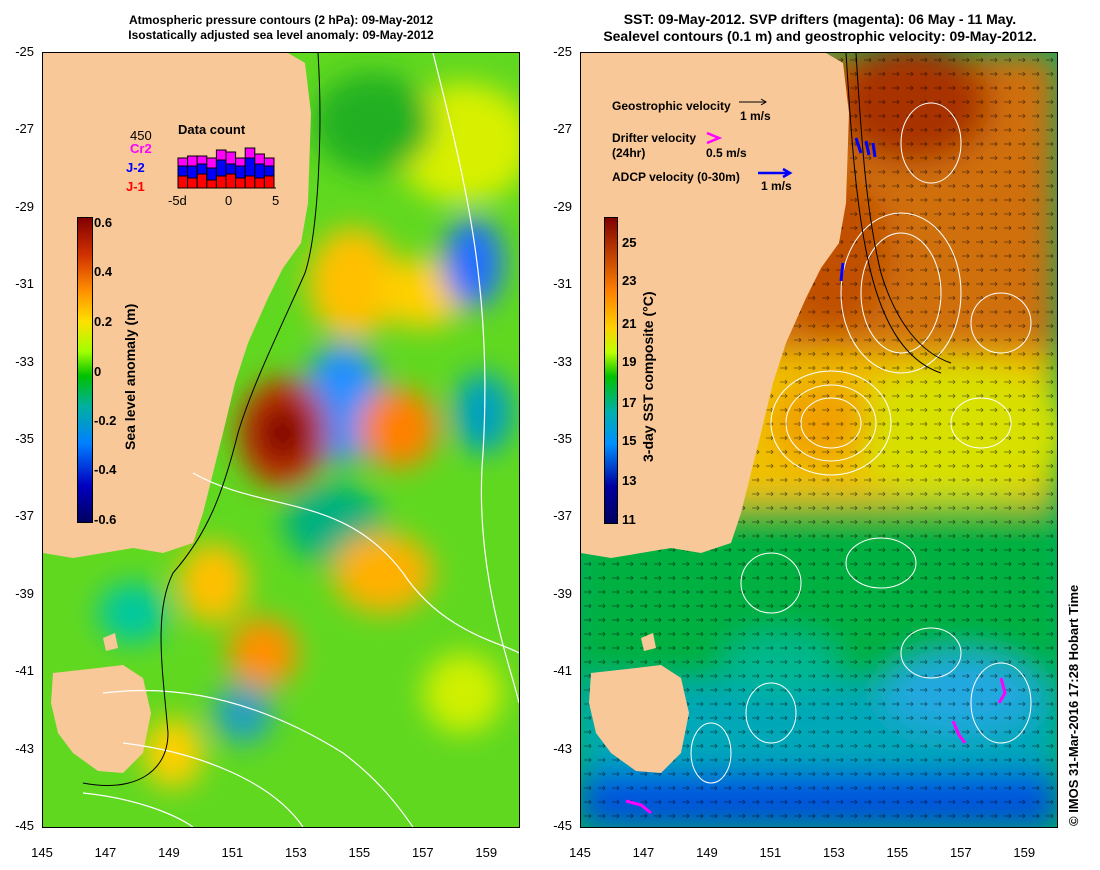  What do you see at coordinates (1024, 852) in the screenshot?
I see `x-tick-label: 159` at bounding box center [1024, 852].